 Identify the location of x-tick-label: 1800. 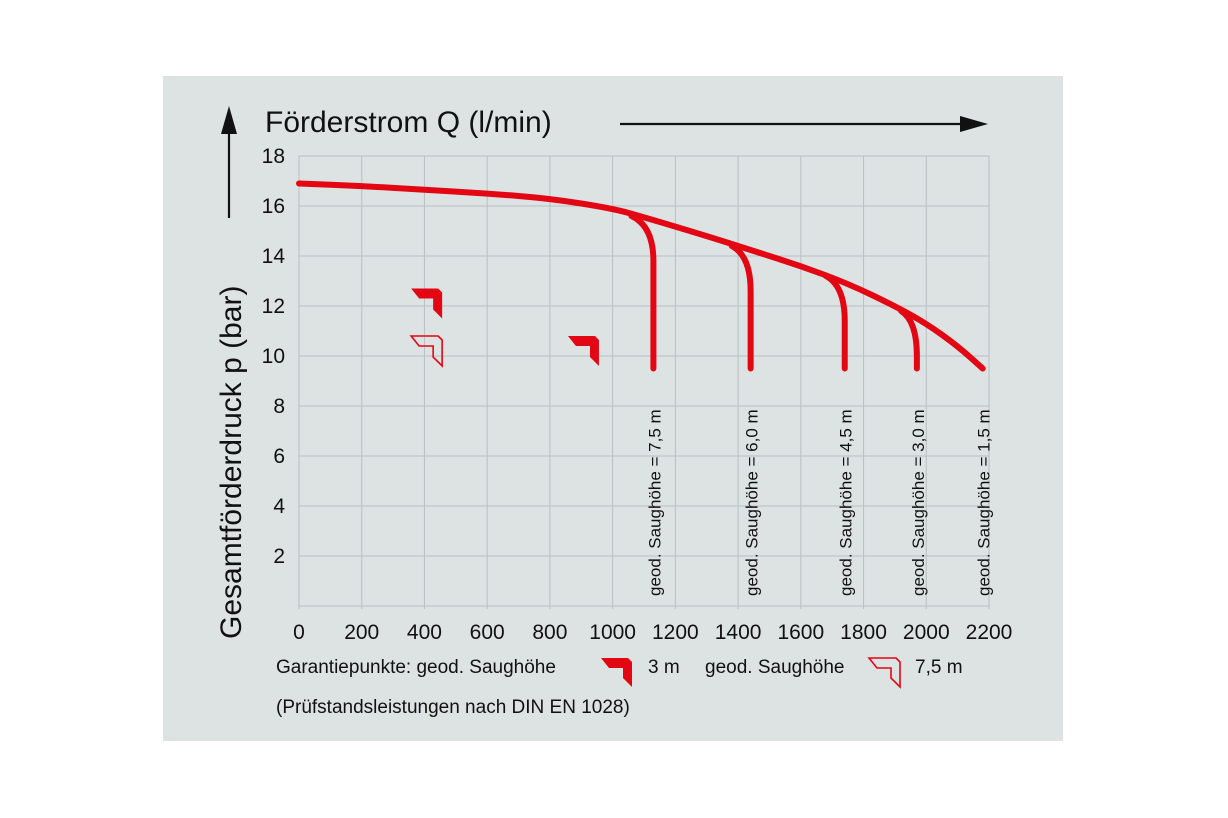
(863, 632).